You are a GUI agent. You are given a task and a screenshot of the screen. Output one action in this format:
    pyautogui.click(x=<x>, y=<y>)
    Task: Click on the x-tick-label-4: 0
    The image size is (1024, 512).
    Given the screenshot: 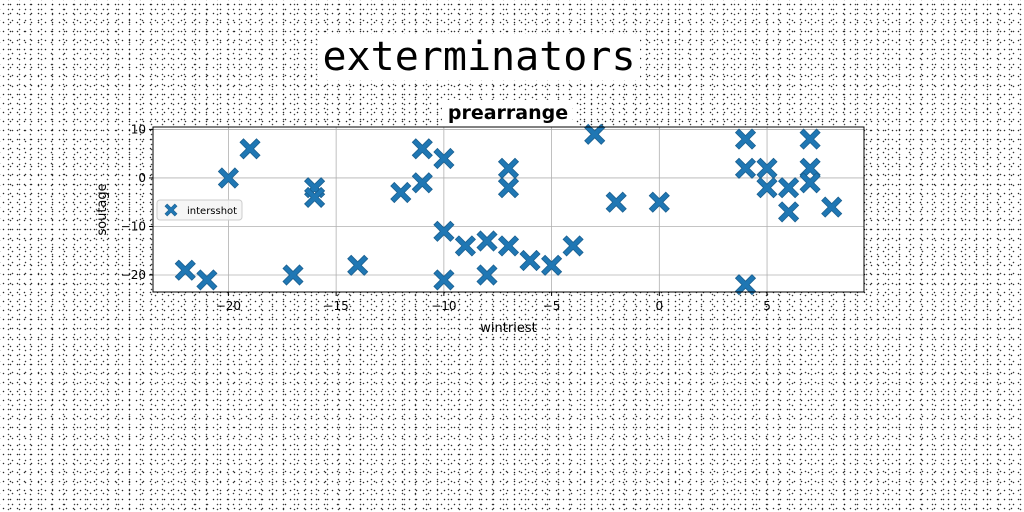 What is the action you would take?
    pyautogui.click(x=659, y=306)
    